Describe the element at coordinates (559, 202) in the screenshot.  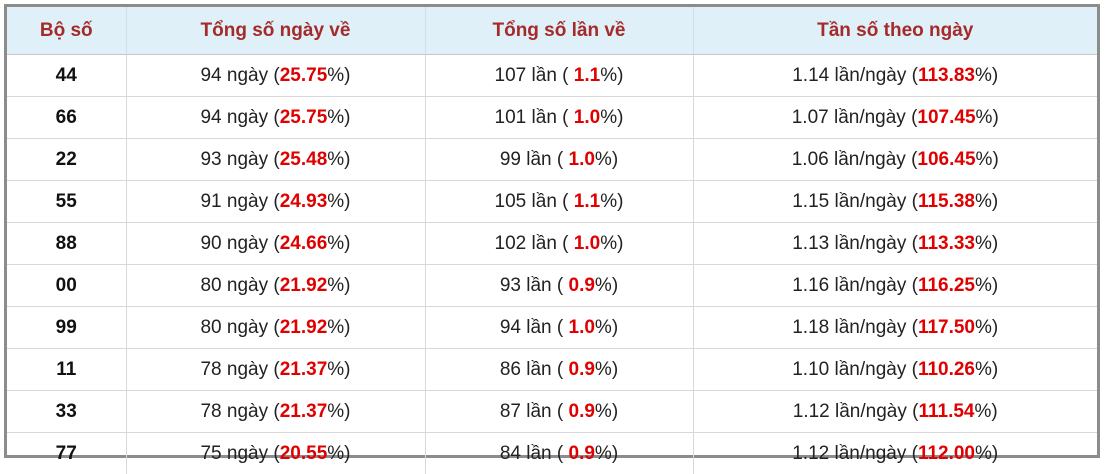
I see `value-cell: 105 lần ( 1.1%)` at that location.